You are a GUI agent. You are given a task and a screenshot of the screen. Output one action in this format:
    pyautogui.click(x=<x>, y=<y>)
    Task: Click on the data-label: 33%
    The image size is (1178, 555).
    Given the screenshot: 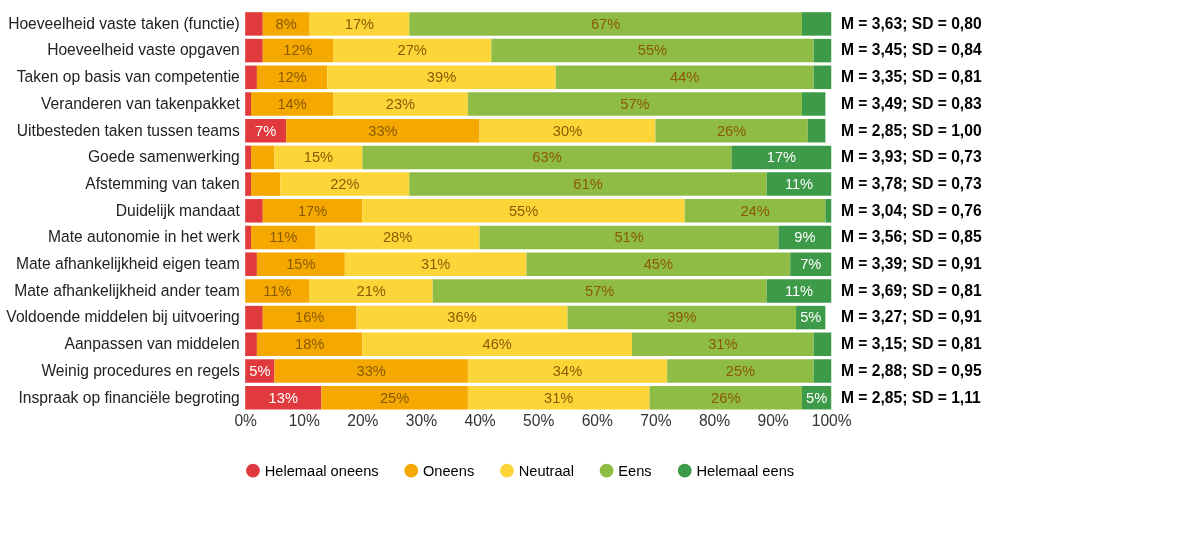 What is the action you would take?
    pyautogui.click(x=371, y=370)
    